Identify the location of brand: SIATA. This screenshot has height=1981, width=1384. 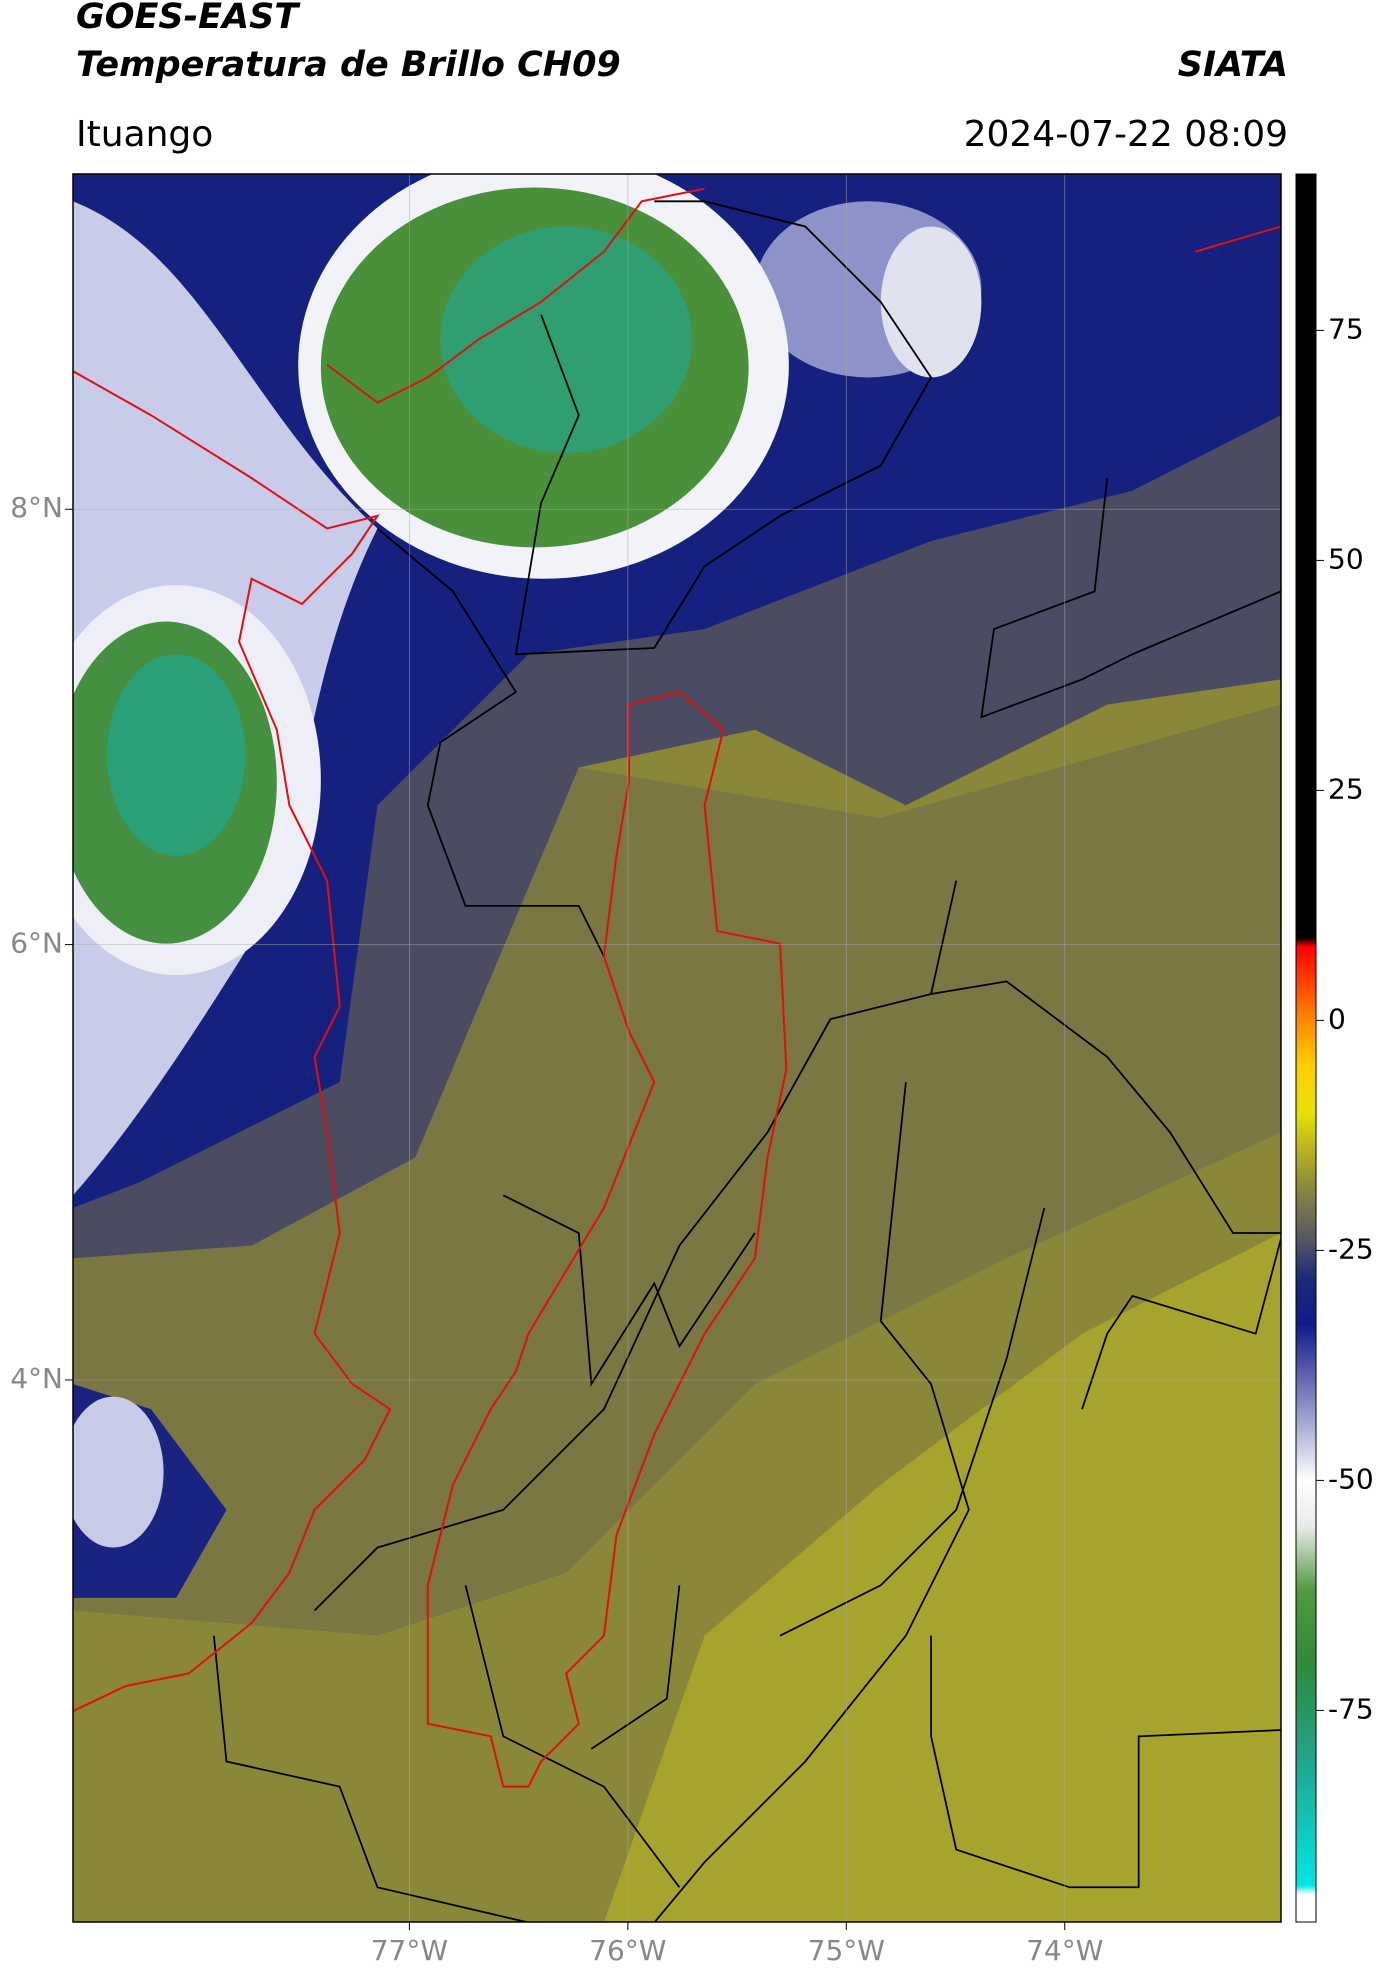
(1233, 65).